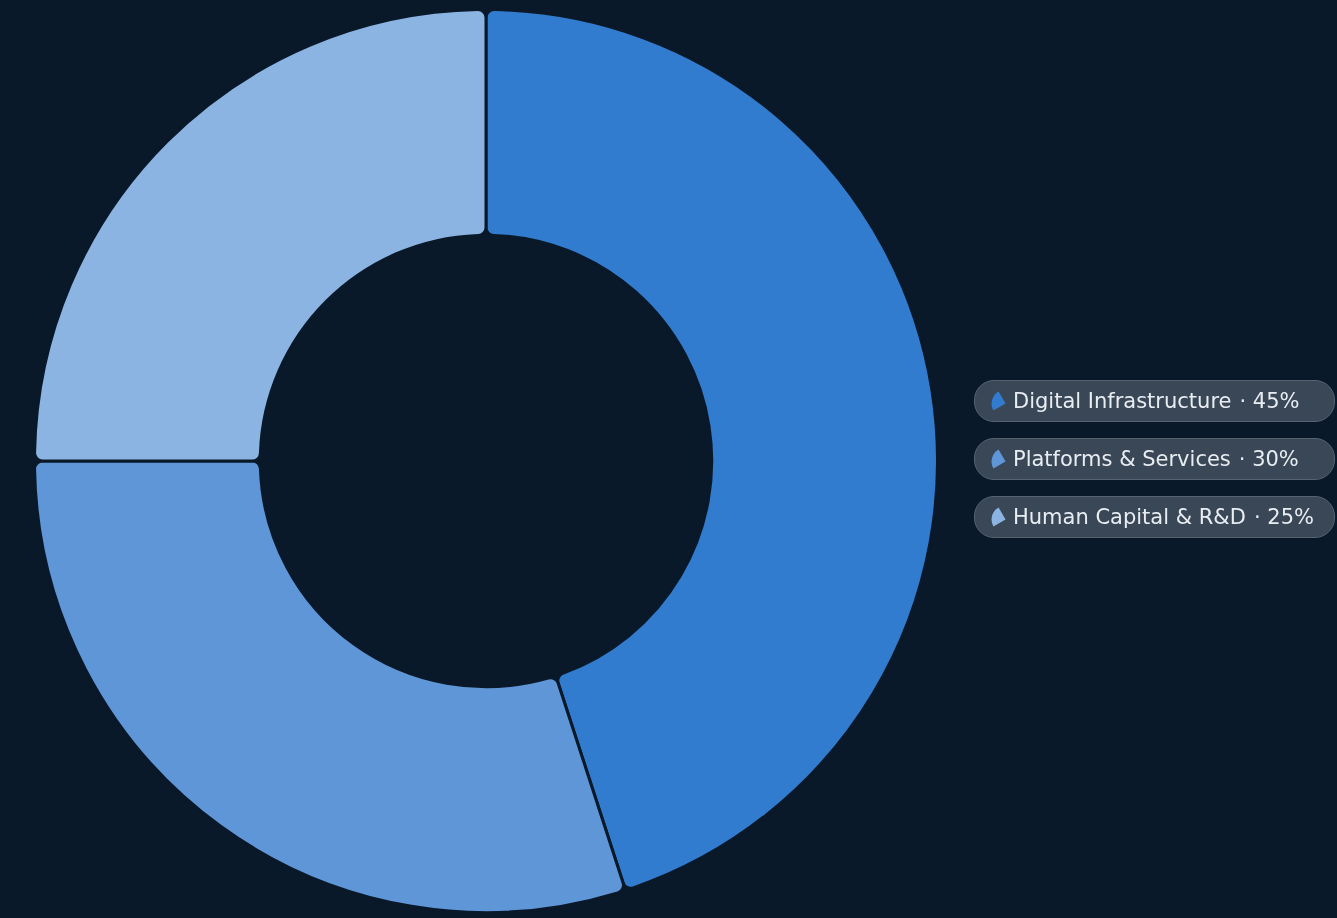 This screenshot has width=1337, height=918. What do you see at coordinates (1129, 517) in the screenshot?
I see `legend-label: Human Capital & R&D` at bounding box center [1129, 517].